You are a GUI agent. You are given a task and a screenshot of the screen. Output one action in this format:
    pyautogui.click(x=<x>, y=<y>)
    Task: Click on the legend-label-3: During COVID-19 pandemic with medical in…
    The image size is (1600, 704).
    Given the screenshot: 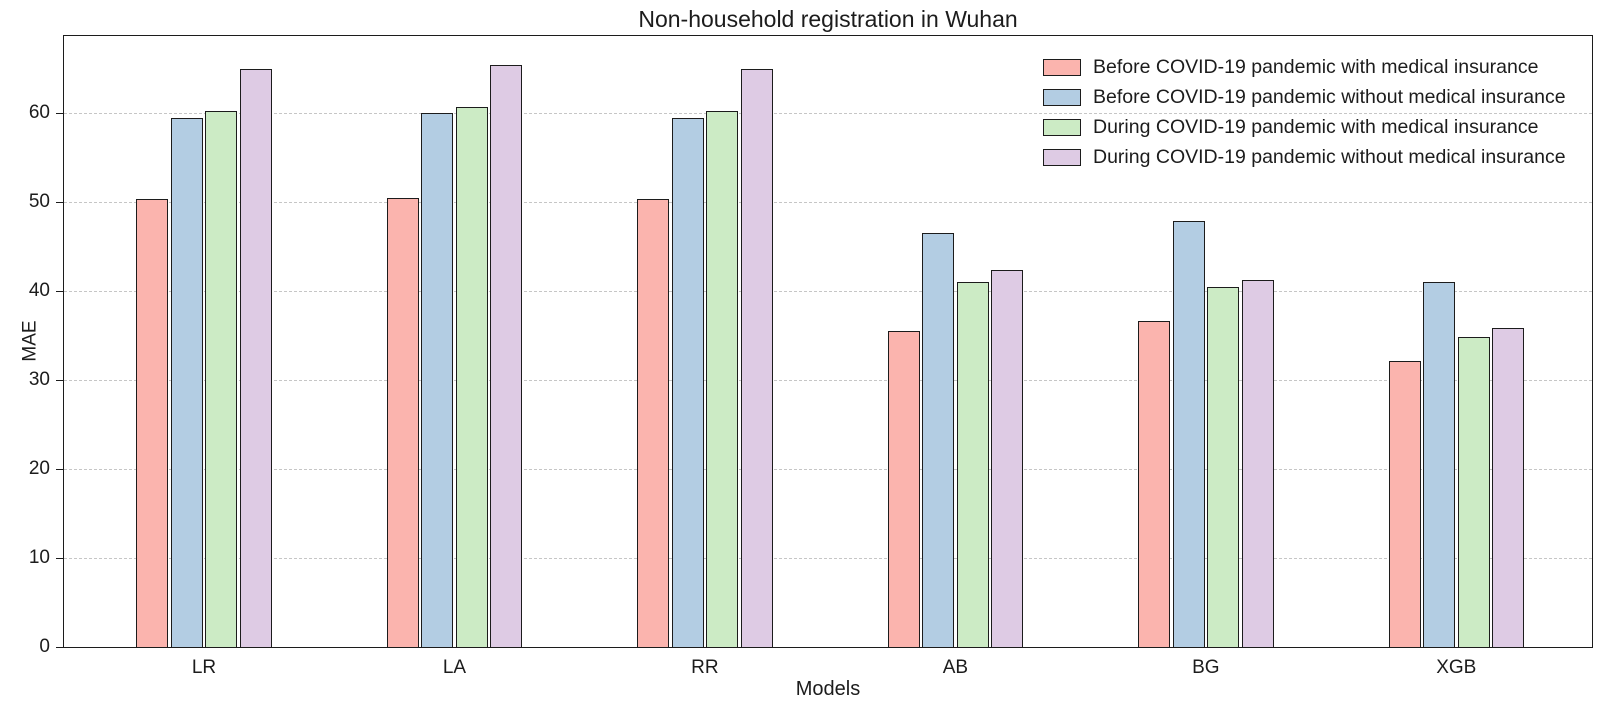 What is the action you would take?
    pyautogui.click(x=1316, y=126)
    